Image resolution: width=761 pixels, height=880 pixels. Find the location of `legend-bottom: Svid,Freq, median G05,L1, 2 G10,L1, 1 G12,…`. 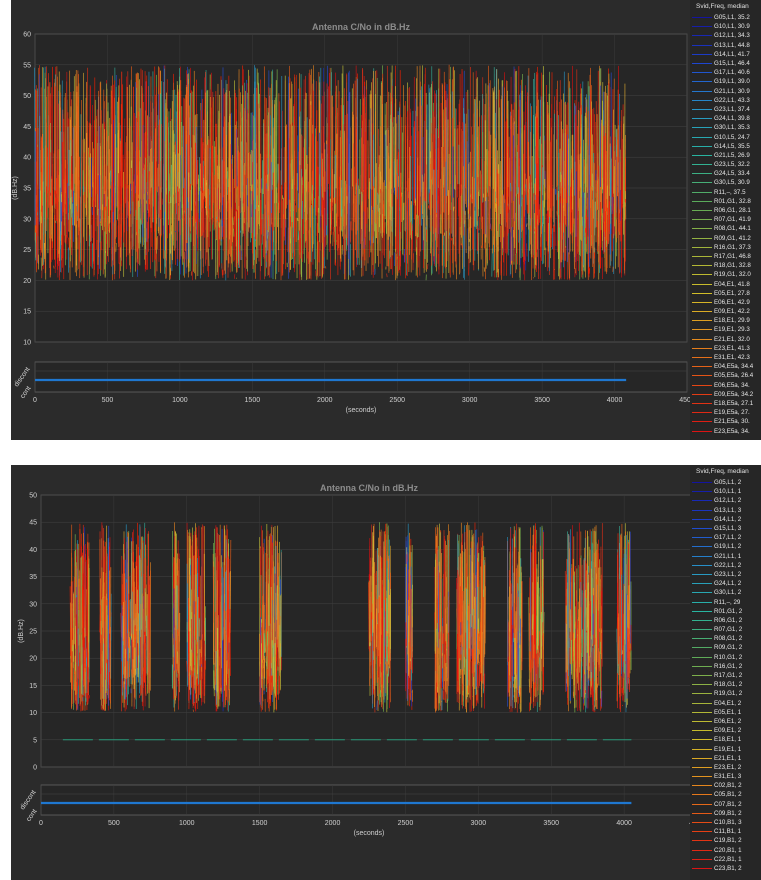

legend-bottom: Svid,Freq, median G05,L1, 2 G10,L1, 1 G12,… is located at coordinates (725, 672).